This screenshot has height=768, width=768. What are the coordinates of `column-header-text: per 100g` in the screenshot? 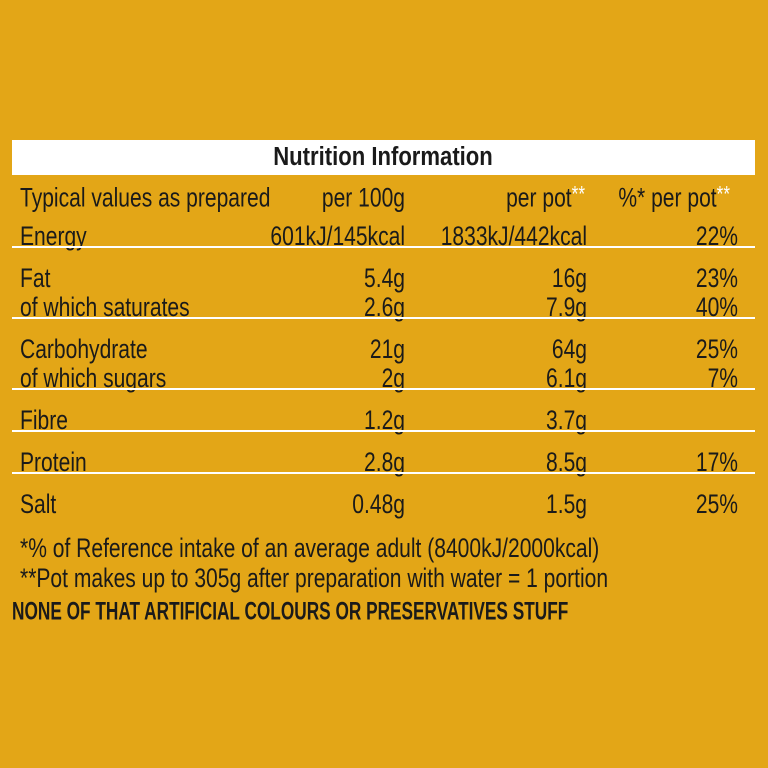 It's located at (363, 199).